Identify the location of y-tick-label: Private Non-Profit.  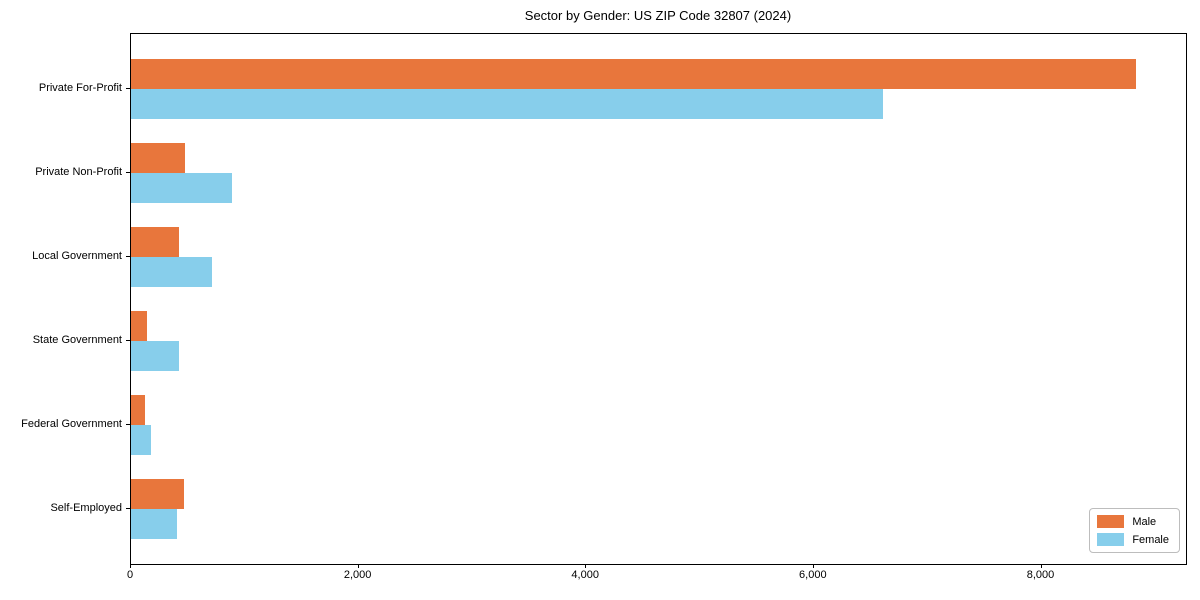
(78, 172).